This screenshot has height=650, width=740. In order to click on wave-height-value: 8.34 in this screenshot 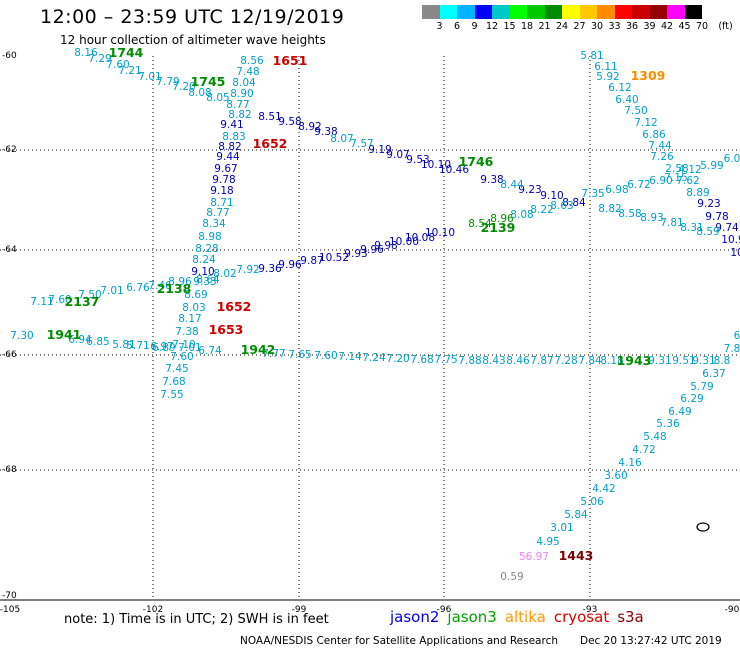, I will do `click(214, 224)`.